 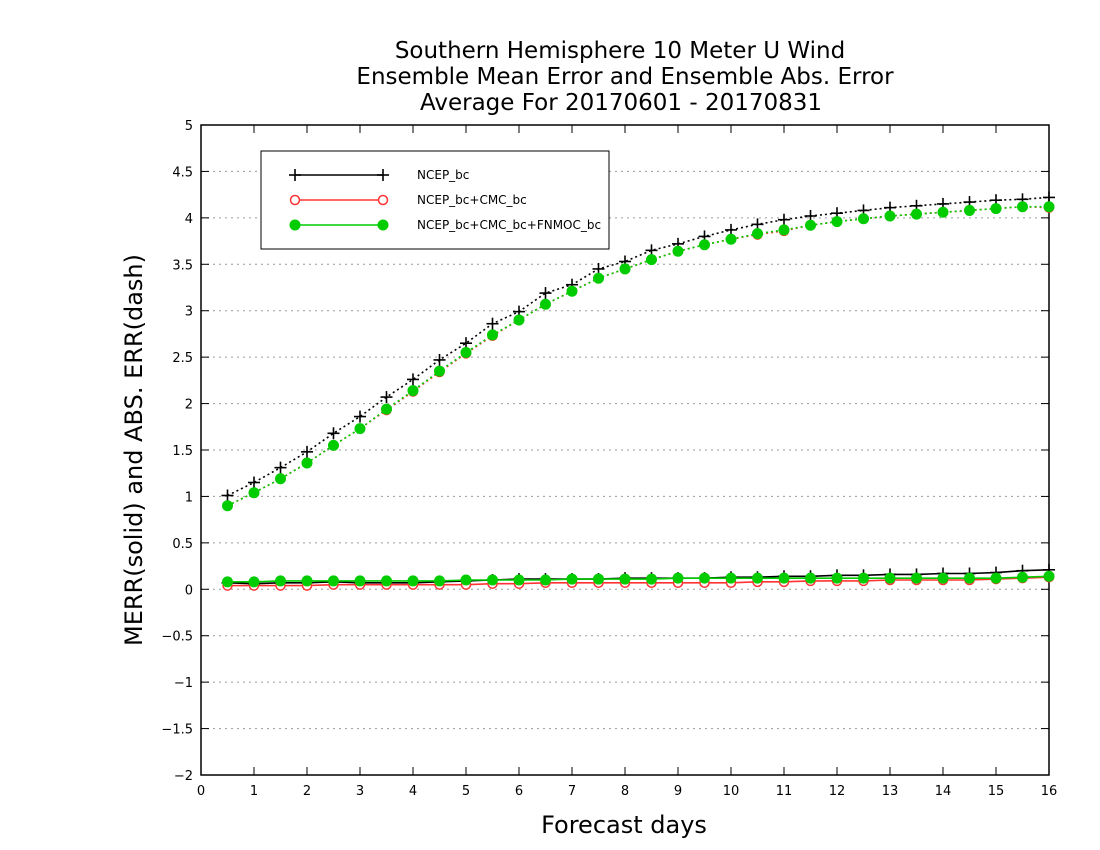 I want to click on x-tick-label: 8, so click(x=625, y=791).